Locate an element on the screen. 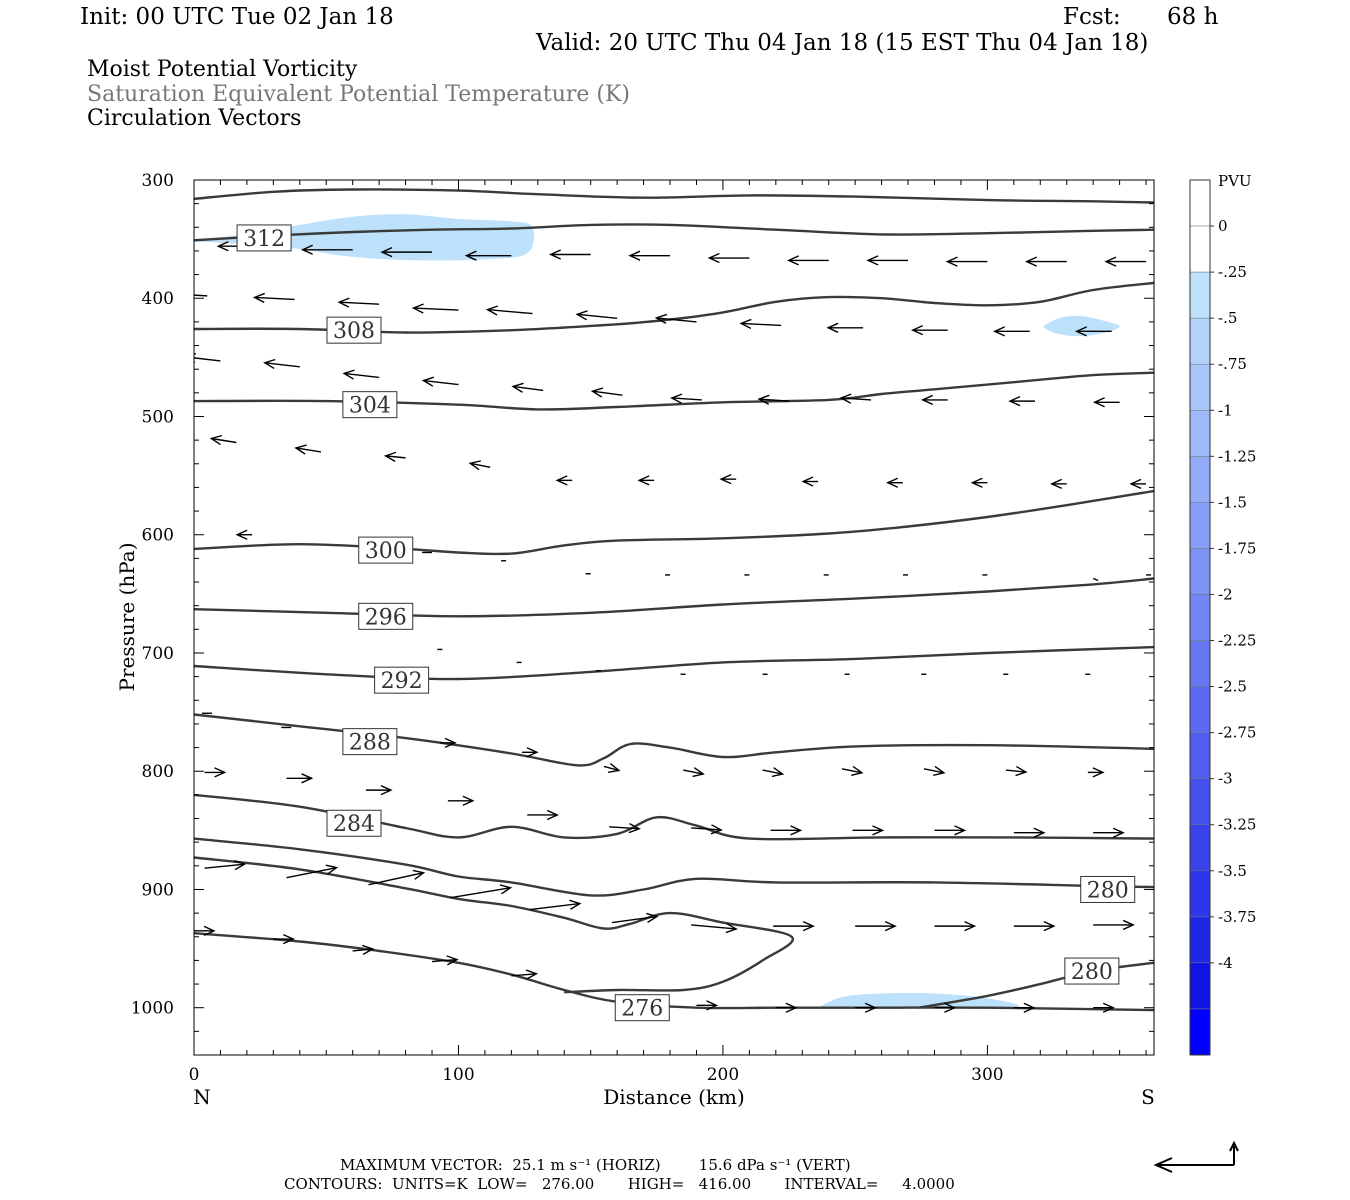  colorbar-frame is located at coordinates (1200, 617).